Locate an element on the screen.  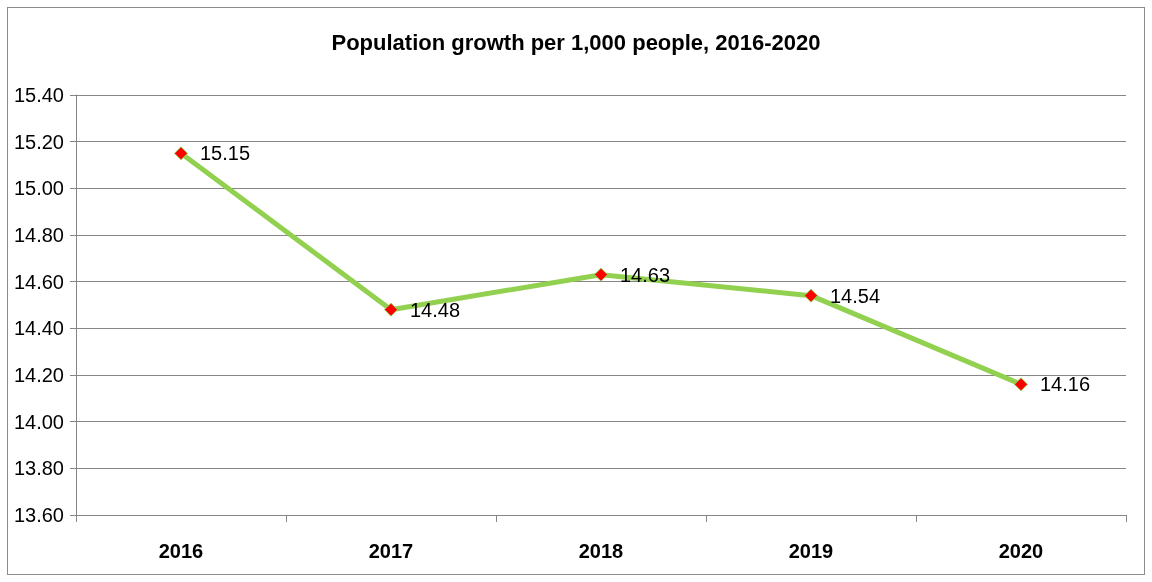
x-tick-label: 2020 is located at coordinates (1021, 551).